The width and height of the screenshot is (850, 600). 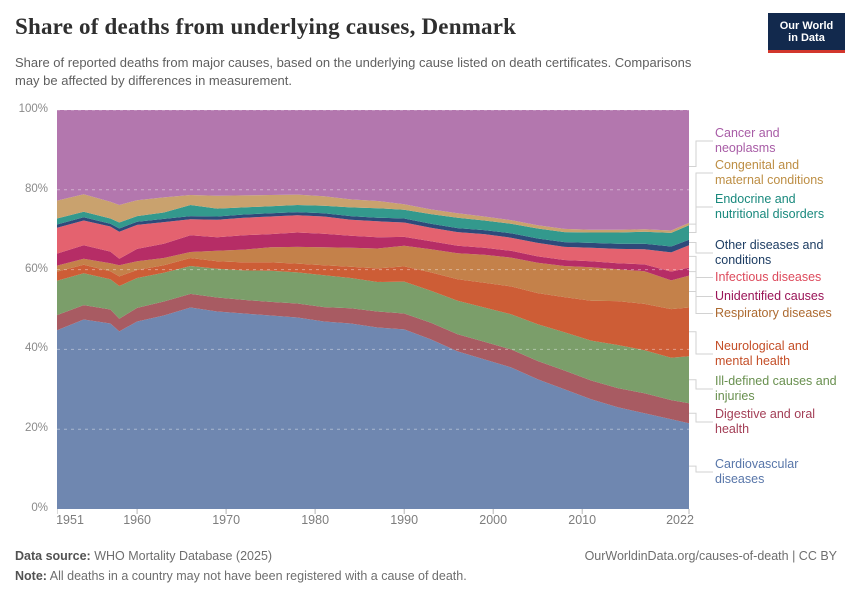 I want to click on y-axis-tick-label: 60%, so click(x=36, y=268).